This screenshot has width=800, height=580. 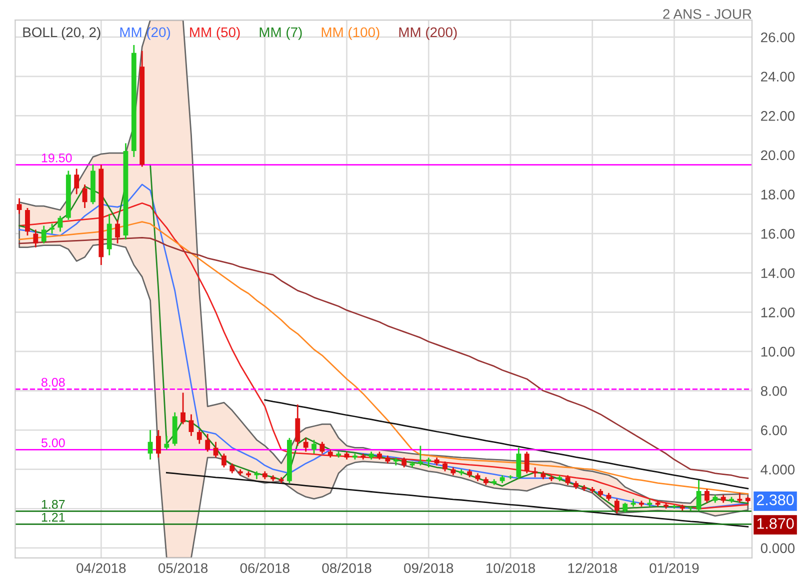 What do you see at coordinates (61, 33) in the screenshot?
I see `legend-title: BOLL (20, 2)` at bounding box center [61, 33].